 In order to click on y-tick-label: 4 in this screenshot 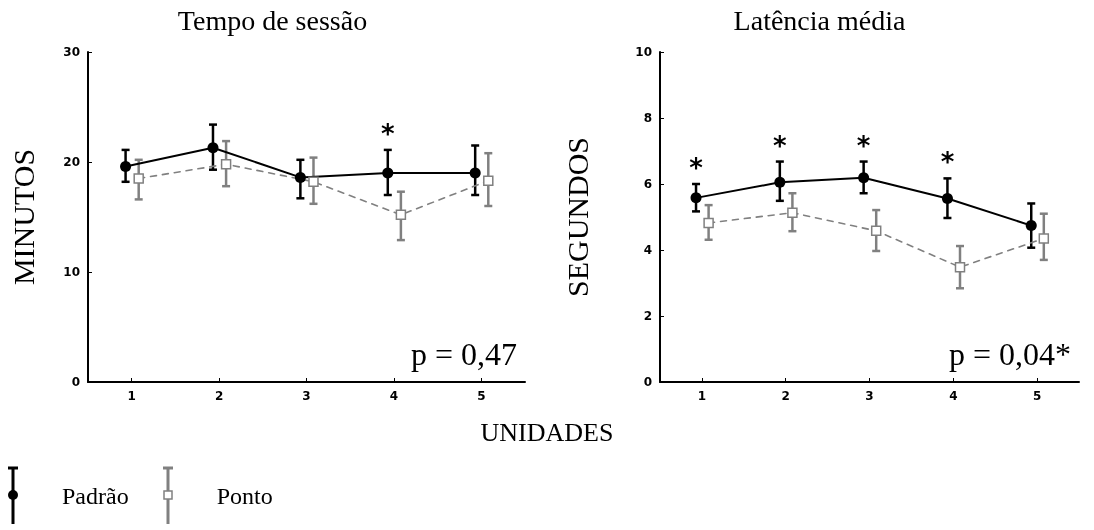, I will do `click(647, 250)`.